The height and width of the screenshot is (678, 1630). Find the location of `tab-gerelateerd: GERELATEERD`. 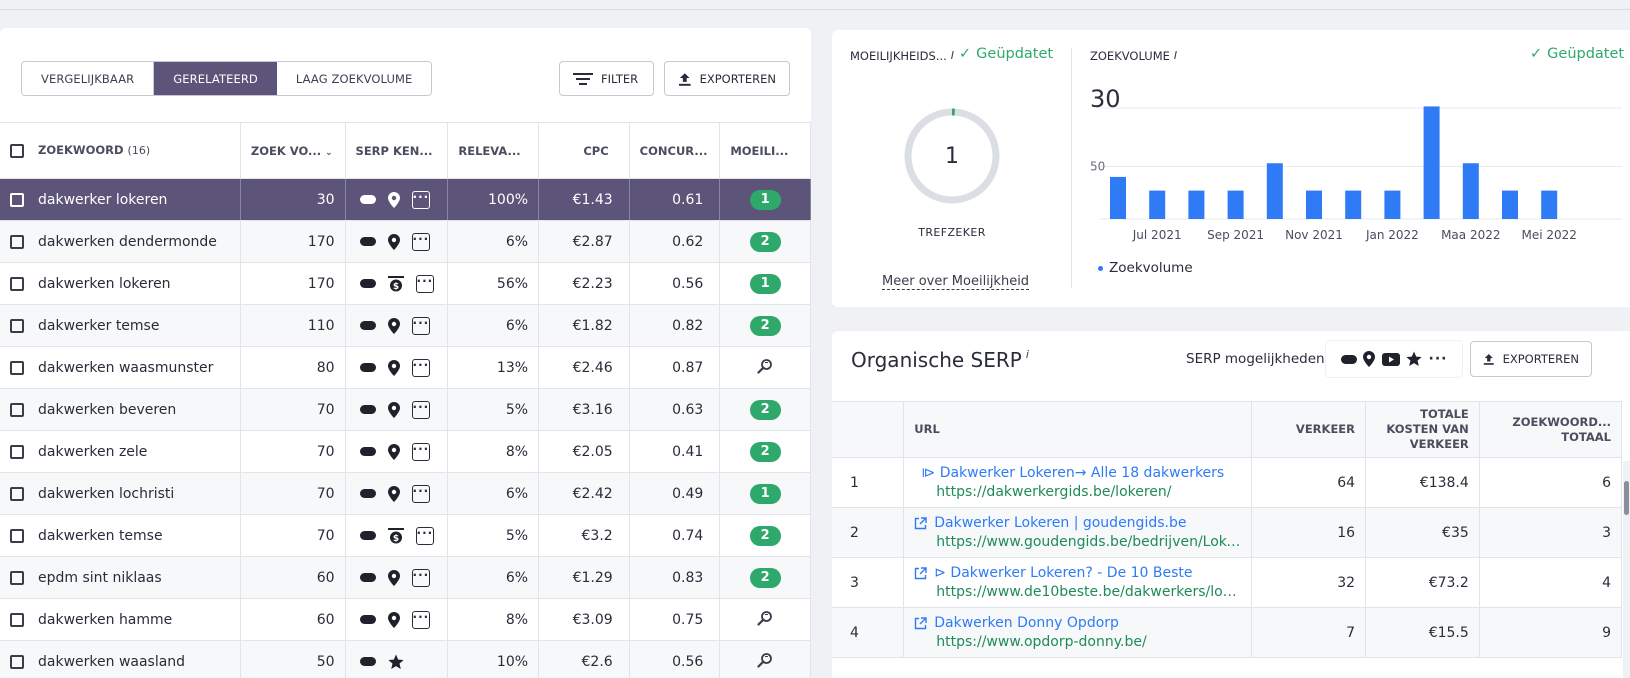

tab-gerelateerd: GERELATEERD is located at coordinates (215, 78).